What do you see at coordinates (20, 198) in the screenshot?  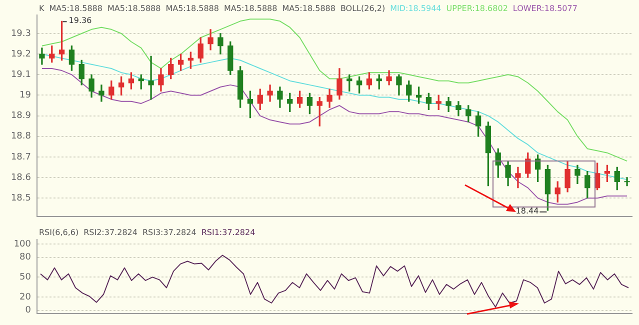 I see `y-tick-label: 18.5` at bounding box center [20, 198].